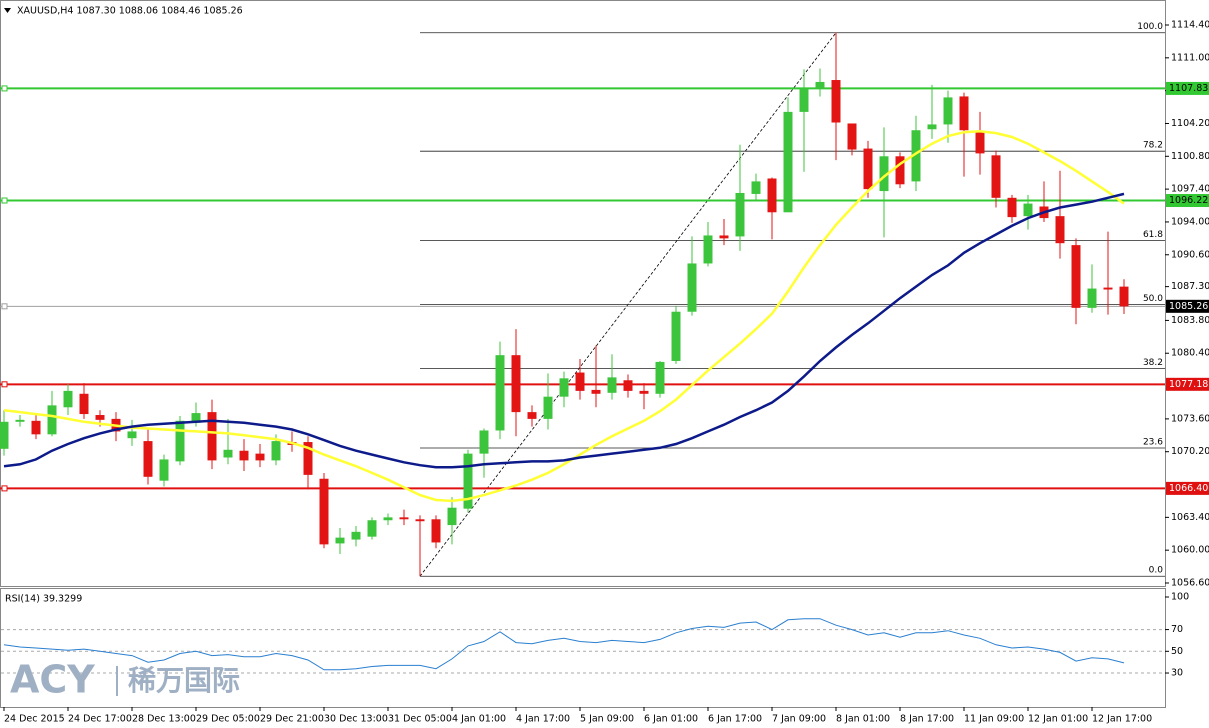 The height and width of the screenshot is (728, 1209). What do you see at coordinates (1177, 651) in the screenshot?
I see `y-tick-label: 50` at bounding box center [1177, 651].